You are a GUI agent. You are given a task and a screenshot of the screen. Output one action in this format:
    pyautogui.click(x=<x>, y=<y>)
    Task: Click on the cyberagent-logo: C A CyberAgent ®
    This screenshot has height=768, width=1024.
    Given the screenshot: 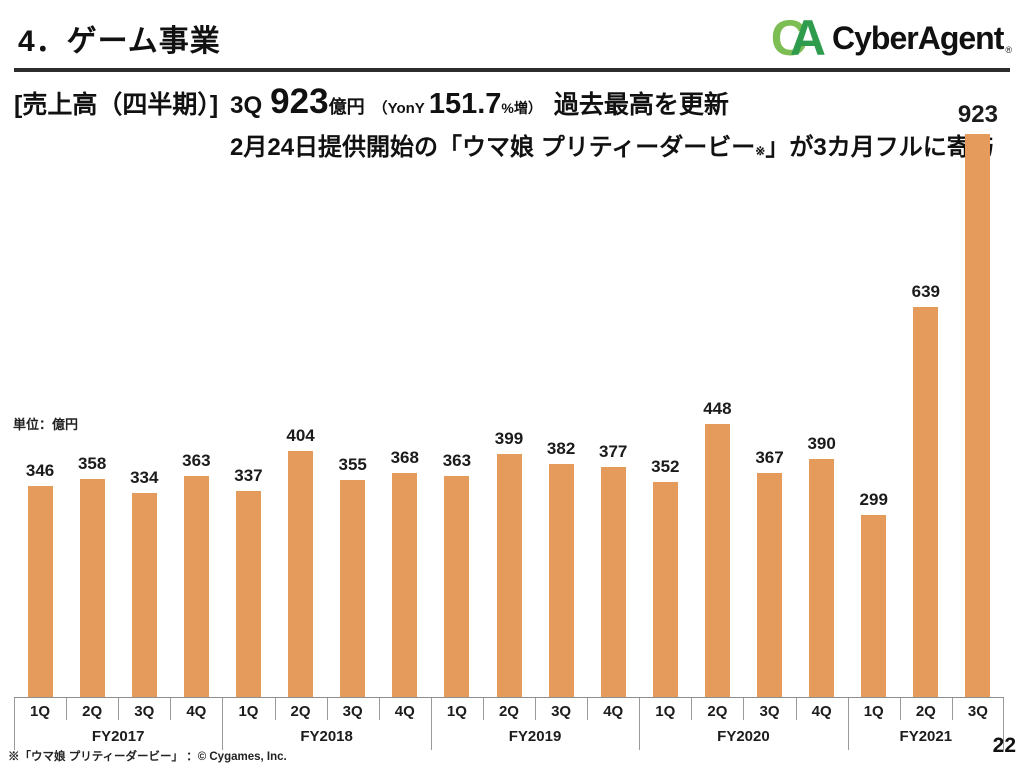 What is the action you would take?
    pyautogui.click(x=891, y=38)
    